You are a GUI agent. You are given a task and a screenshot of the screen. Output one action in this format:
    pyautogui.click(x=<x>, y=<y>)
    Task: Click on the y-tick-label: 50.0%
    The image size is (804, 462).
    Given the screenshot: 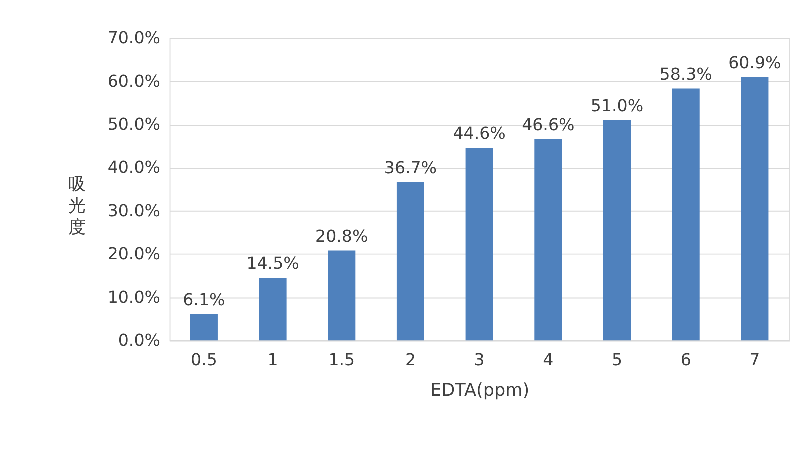 What is the action you would take?
    pyautogui.click(x=134, y=124)
    